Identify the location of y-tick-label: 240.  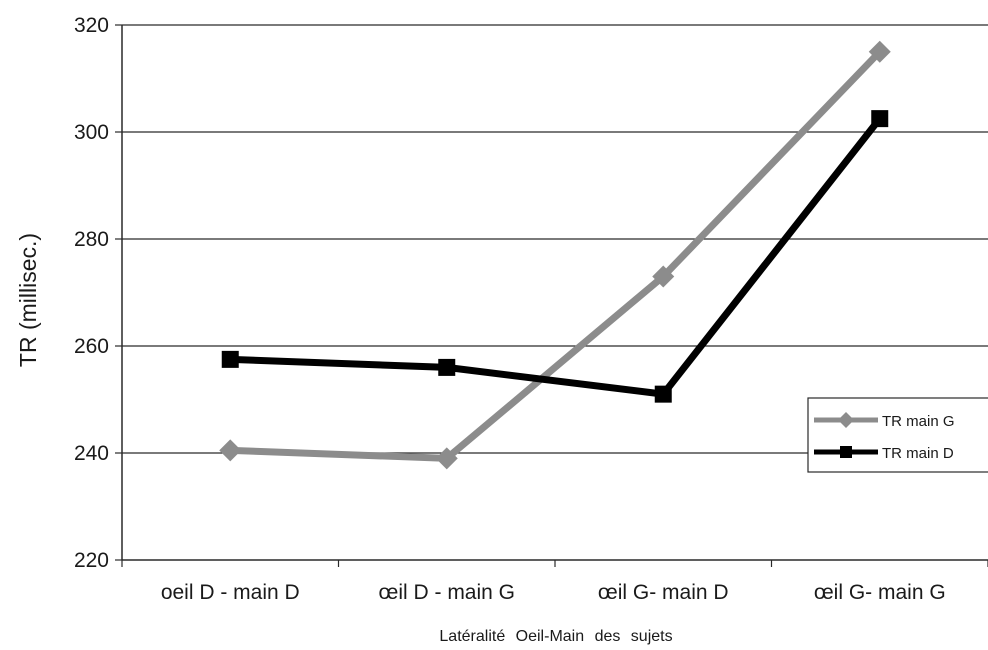
(91, 453).